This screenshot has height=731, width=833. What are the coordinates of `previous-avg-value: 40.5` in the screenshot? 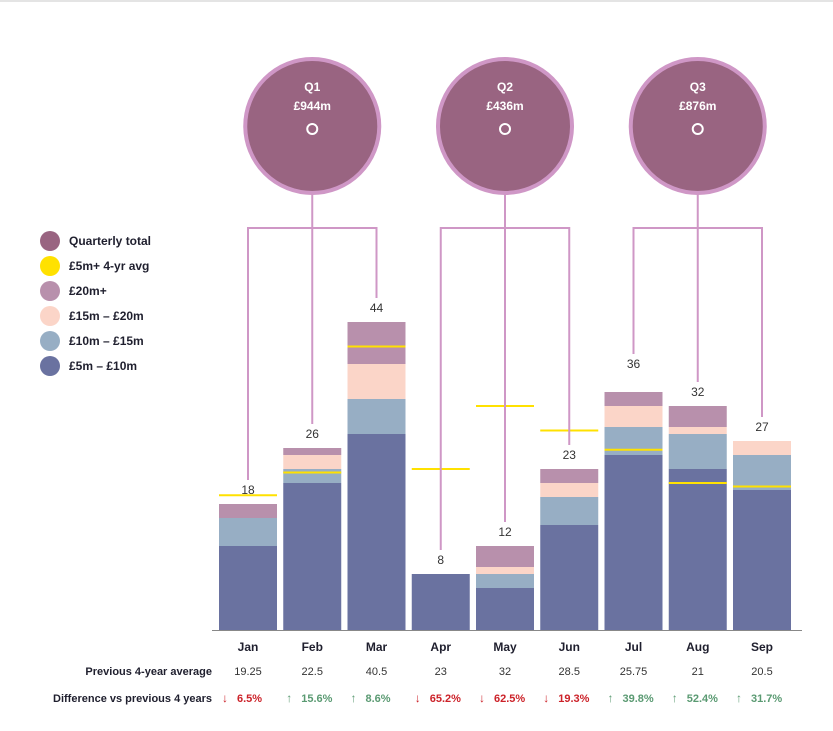 It's located at (376, 672).